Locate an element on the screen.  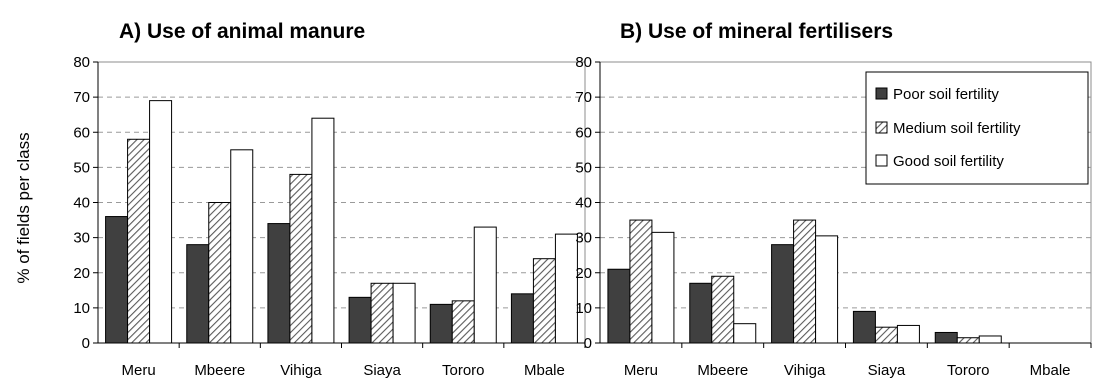
y-ticks-b: 0 10 20 30 40 50 60 70 80 is located at coordinates (587, 203).